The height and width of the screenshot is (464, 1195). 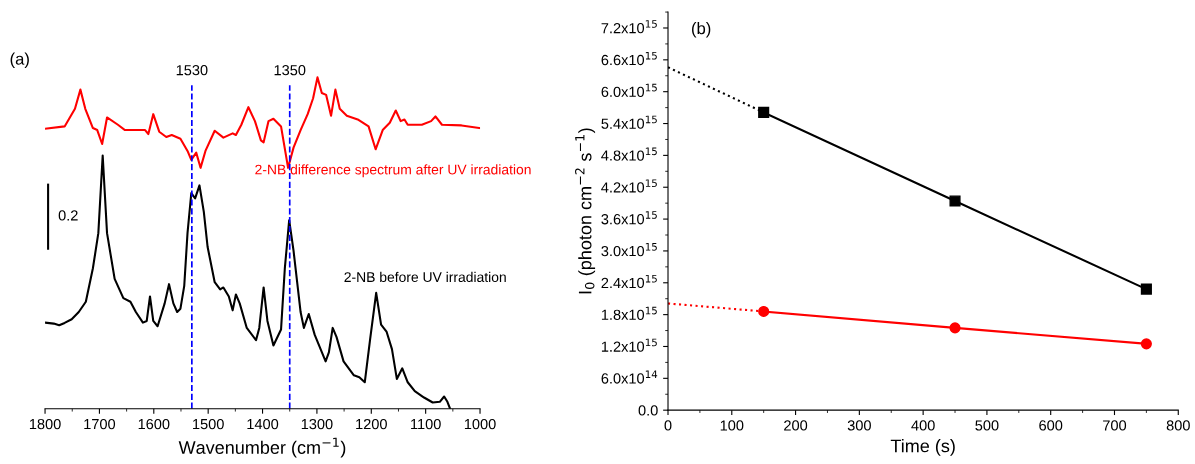 I want to click on x-tick-label: 1100, so click(x=426, y=424).